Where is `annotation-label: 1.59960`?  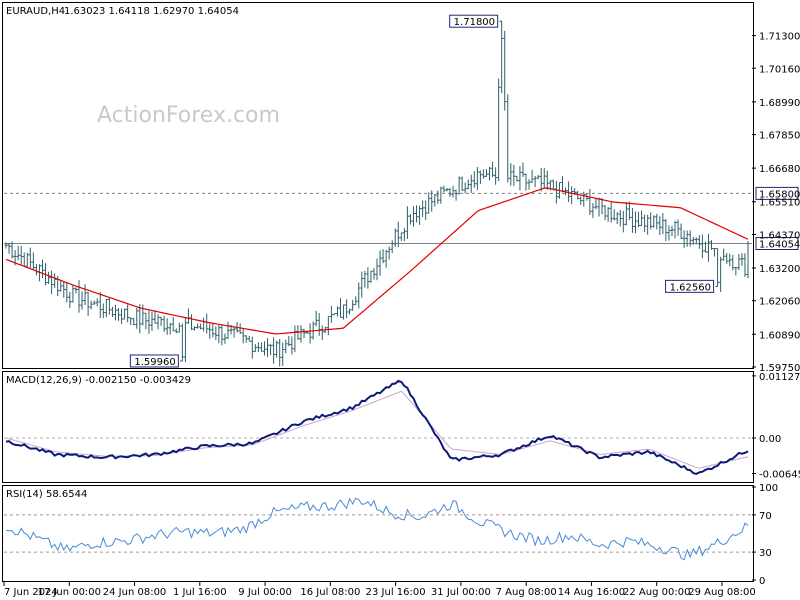 annotation-label: 1.59960 is located at coordinates (154, 362).